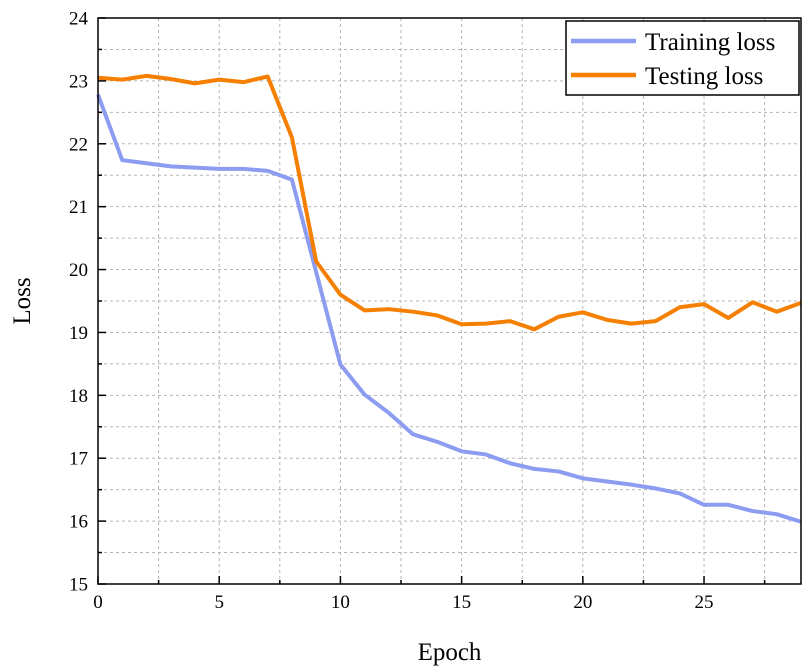 The height and width of the screenshot is (669, 803). What do you see at coordinates (704, 76) in the screenshot?
I see `legend-label-testing-loss: Testing loss` at bounding box center [704, 76].